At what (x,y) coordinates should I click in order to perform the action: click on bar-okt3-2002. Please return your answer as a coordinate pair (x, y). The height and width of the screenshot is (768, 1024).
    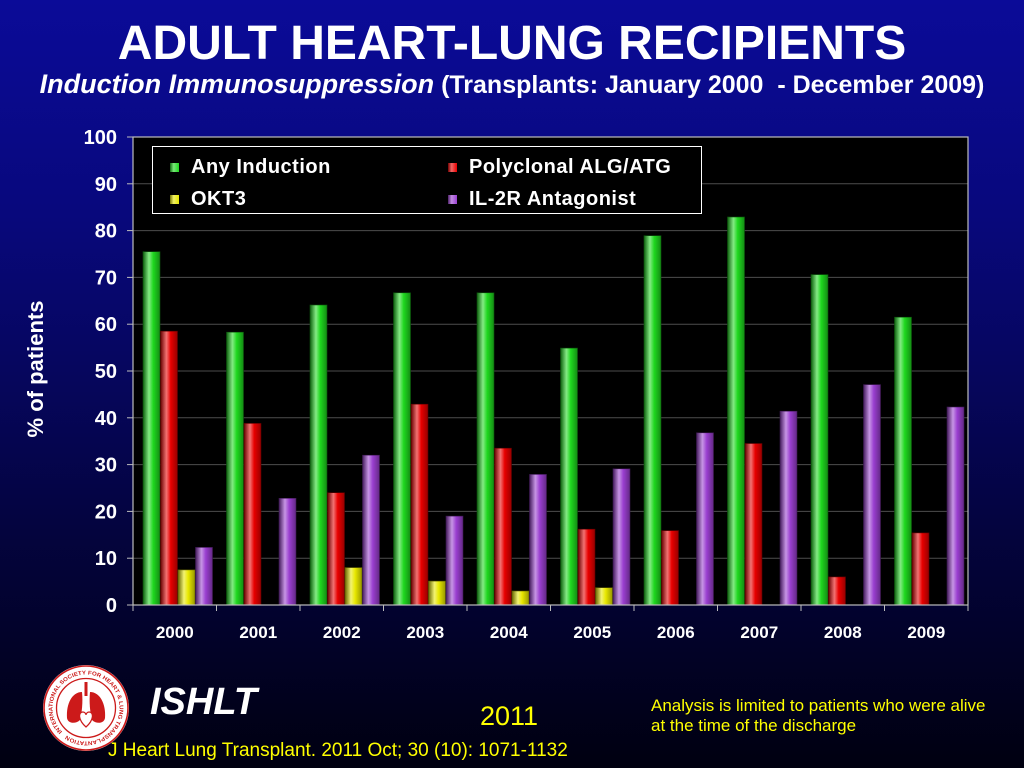
    Looking at the image, I should click on (353, 586).